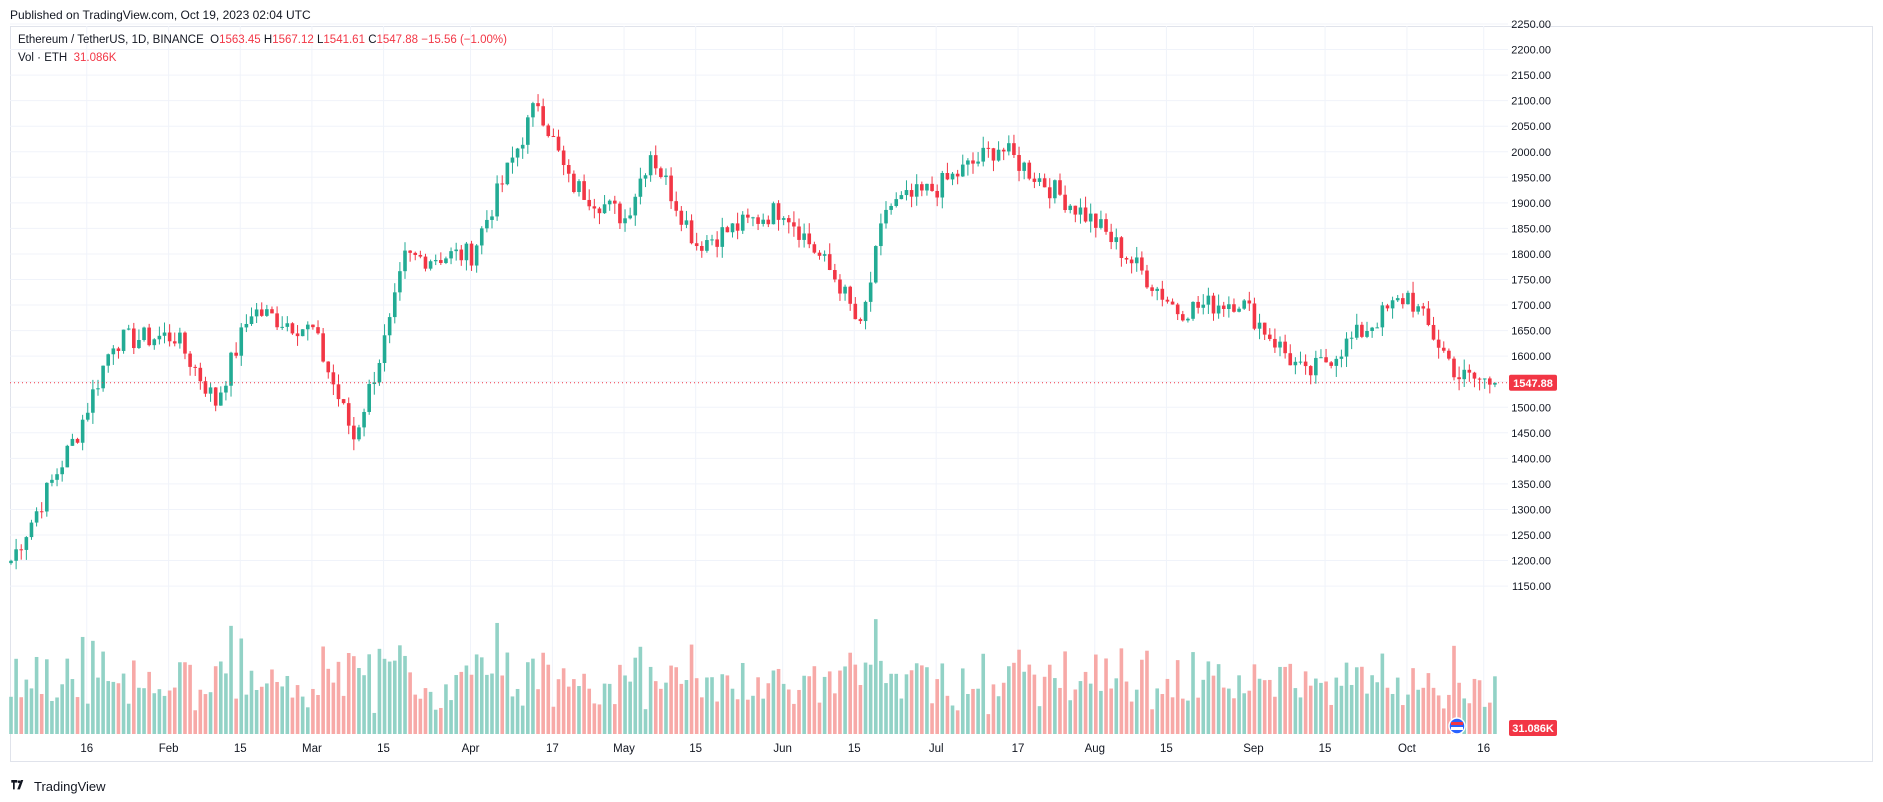 Image resolution: width=1883 pixels, height=802 pixels. I want to click on brand-name: TradingView, so click(70, 786).